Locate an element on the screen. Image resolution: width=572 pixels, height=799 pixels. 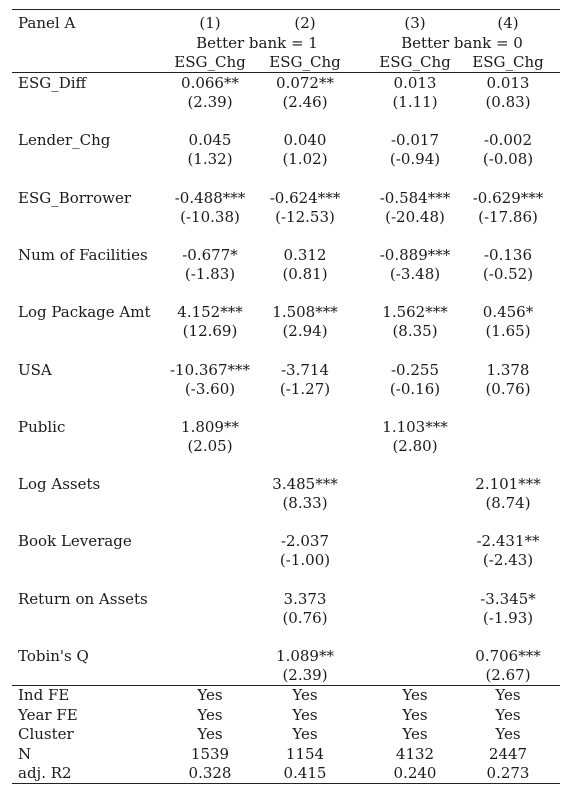
footer-value: 0.328 is located at coordinates (210, 773).